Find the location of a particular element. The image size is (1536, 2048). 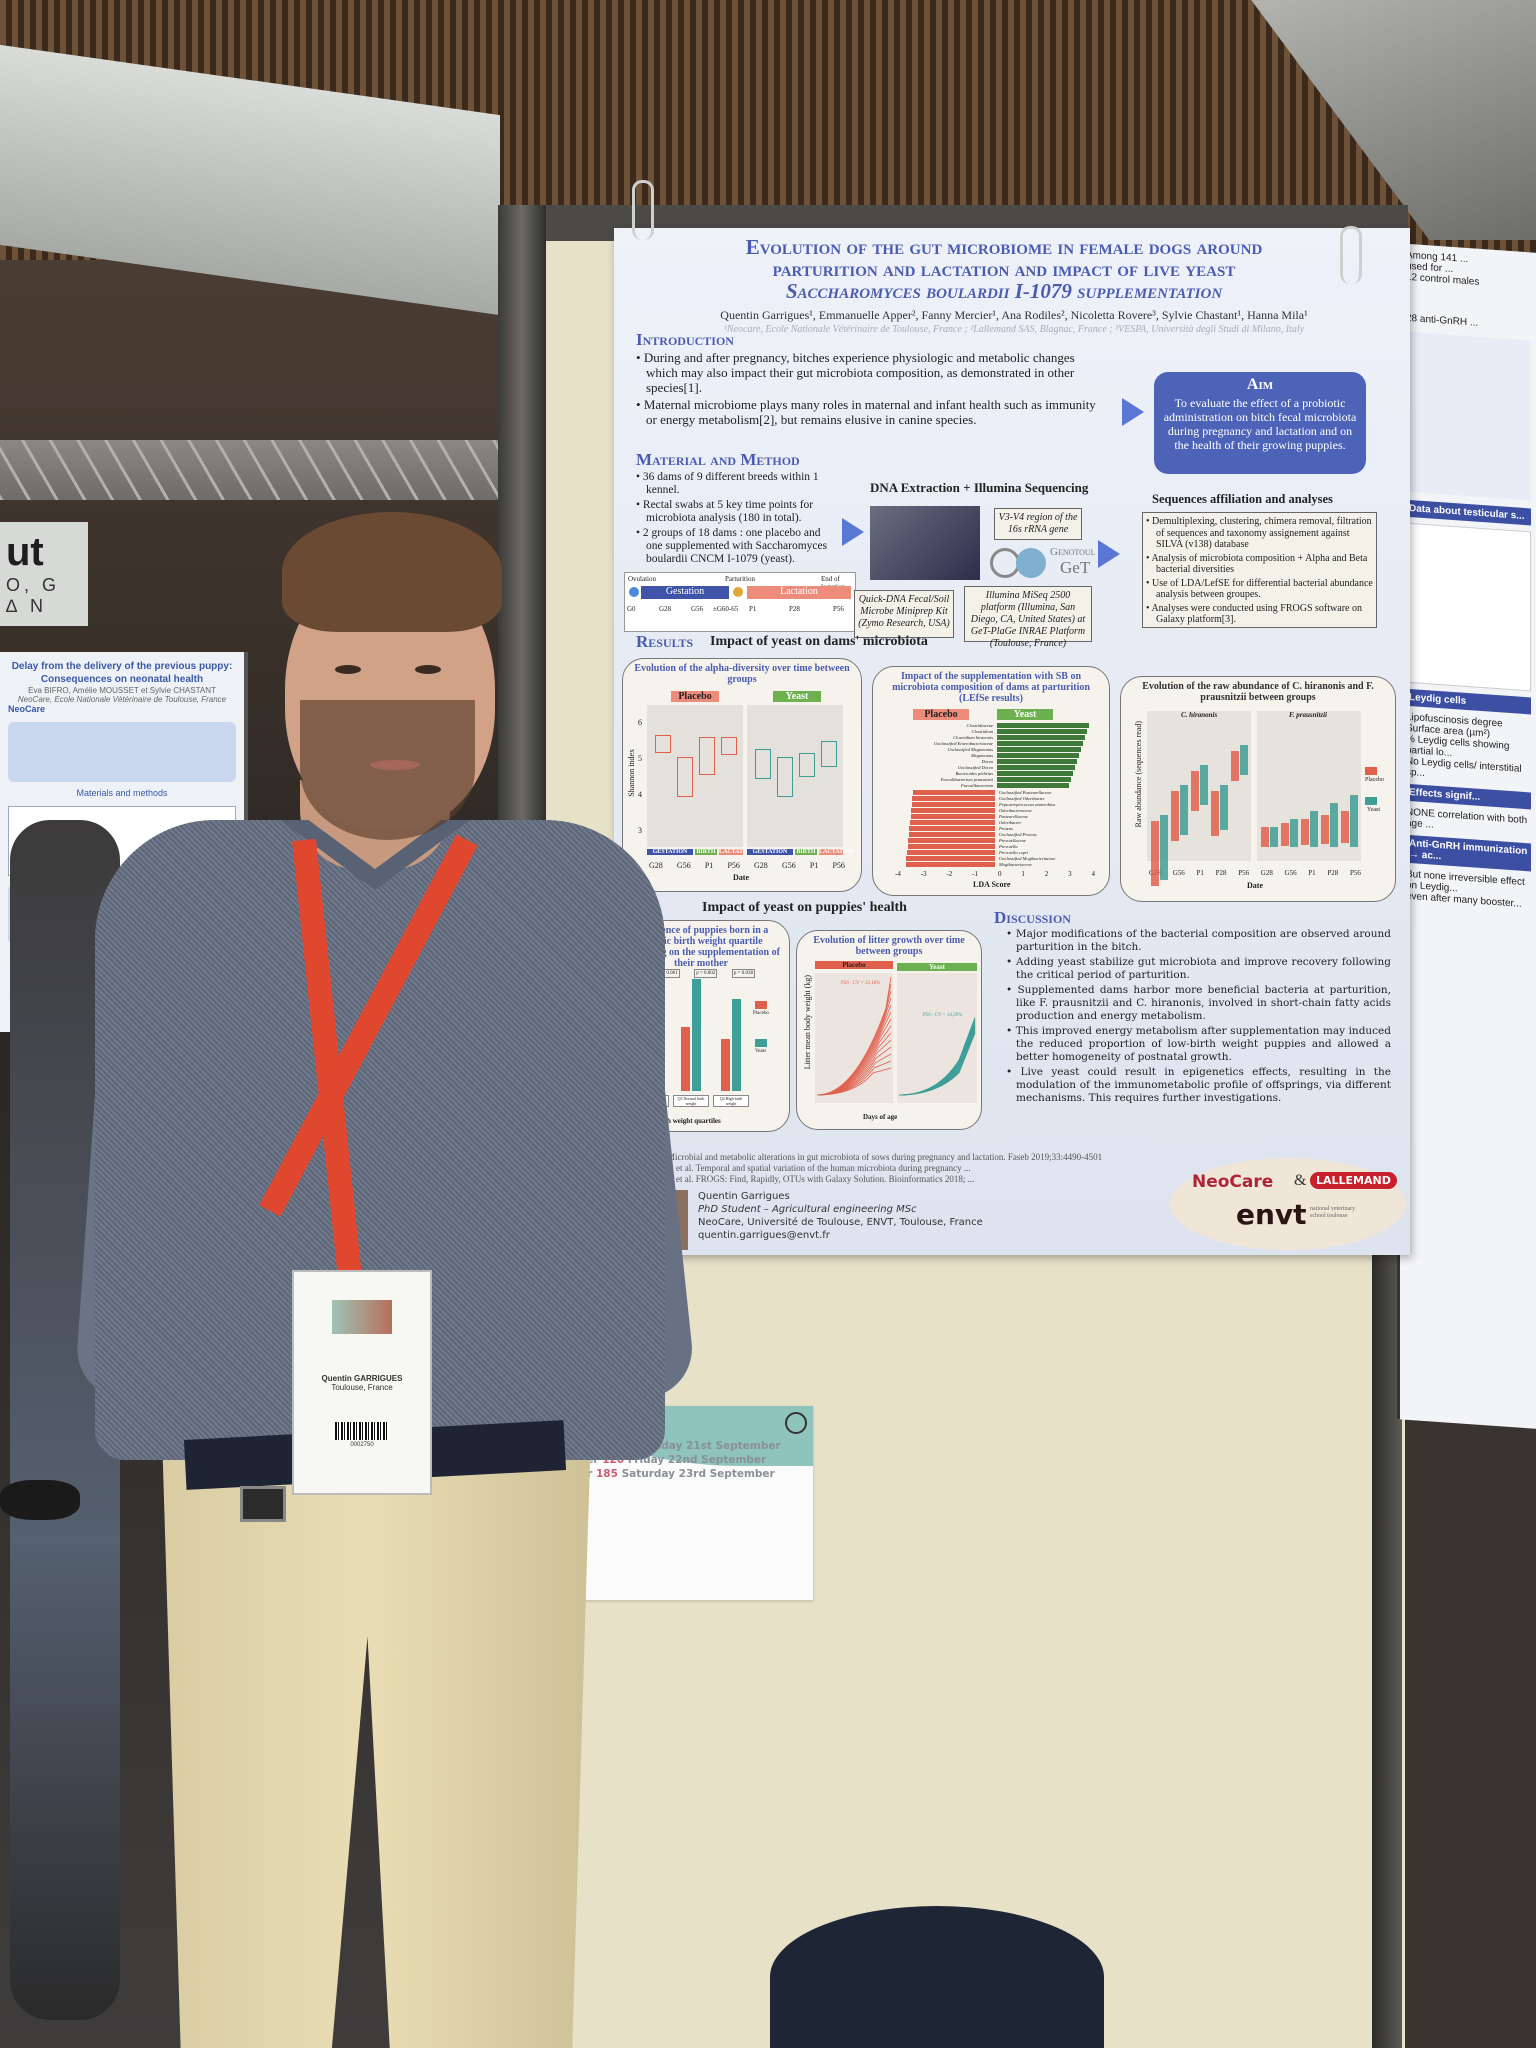

taxon-label: Unclassified Odoribacter is located at coordinates (1022, 798).